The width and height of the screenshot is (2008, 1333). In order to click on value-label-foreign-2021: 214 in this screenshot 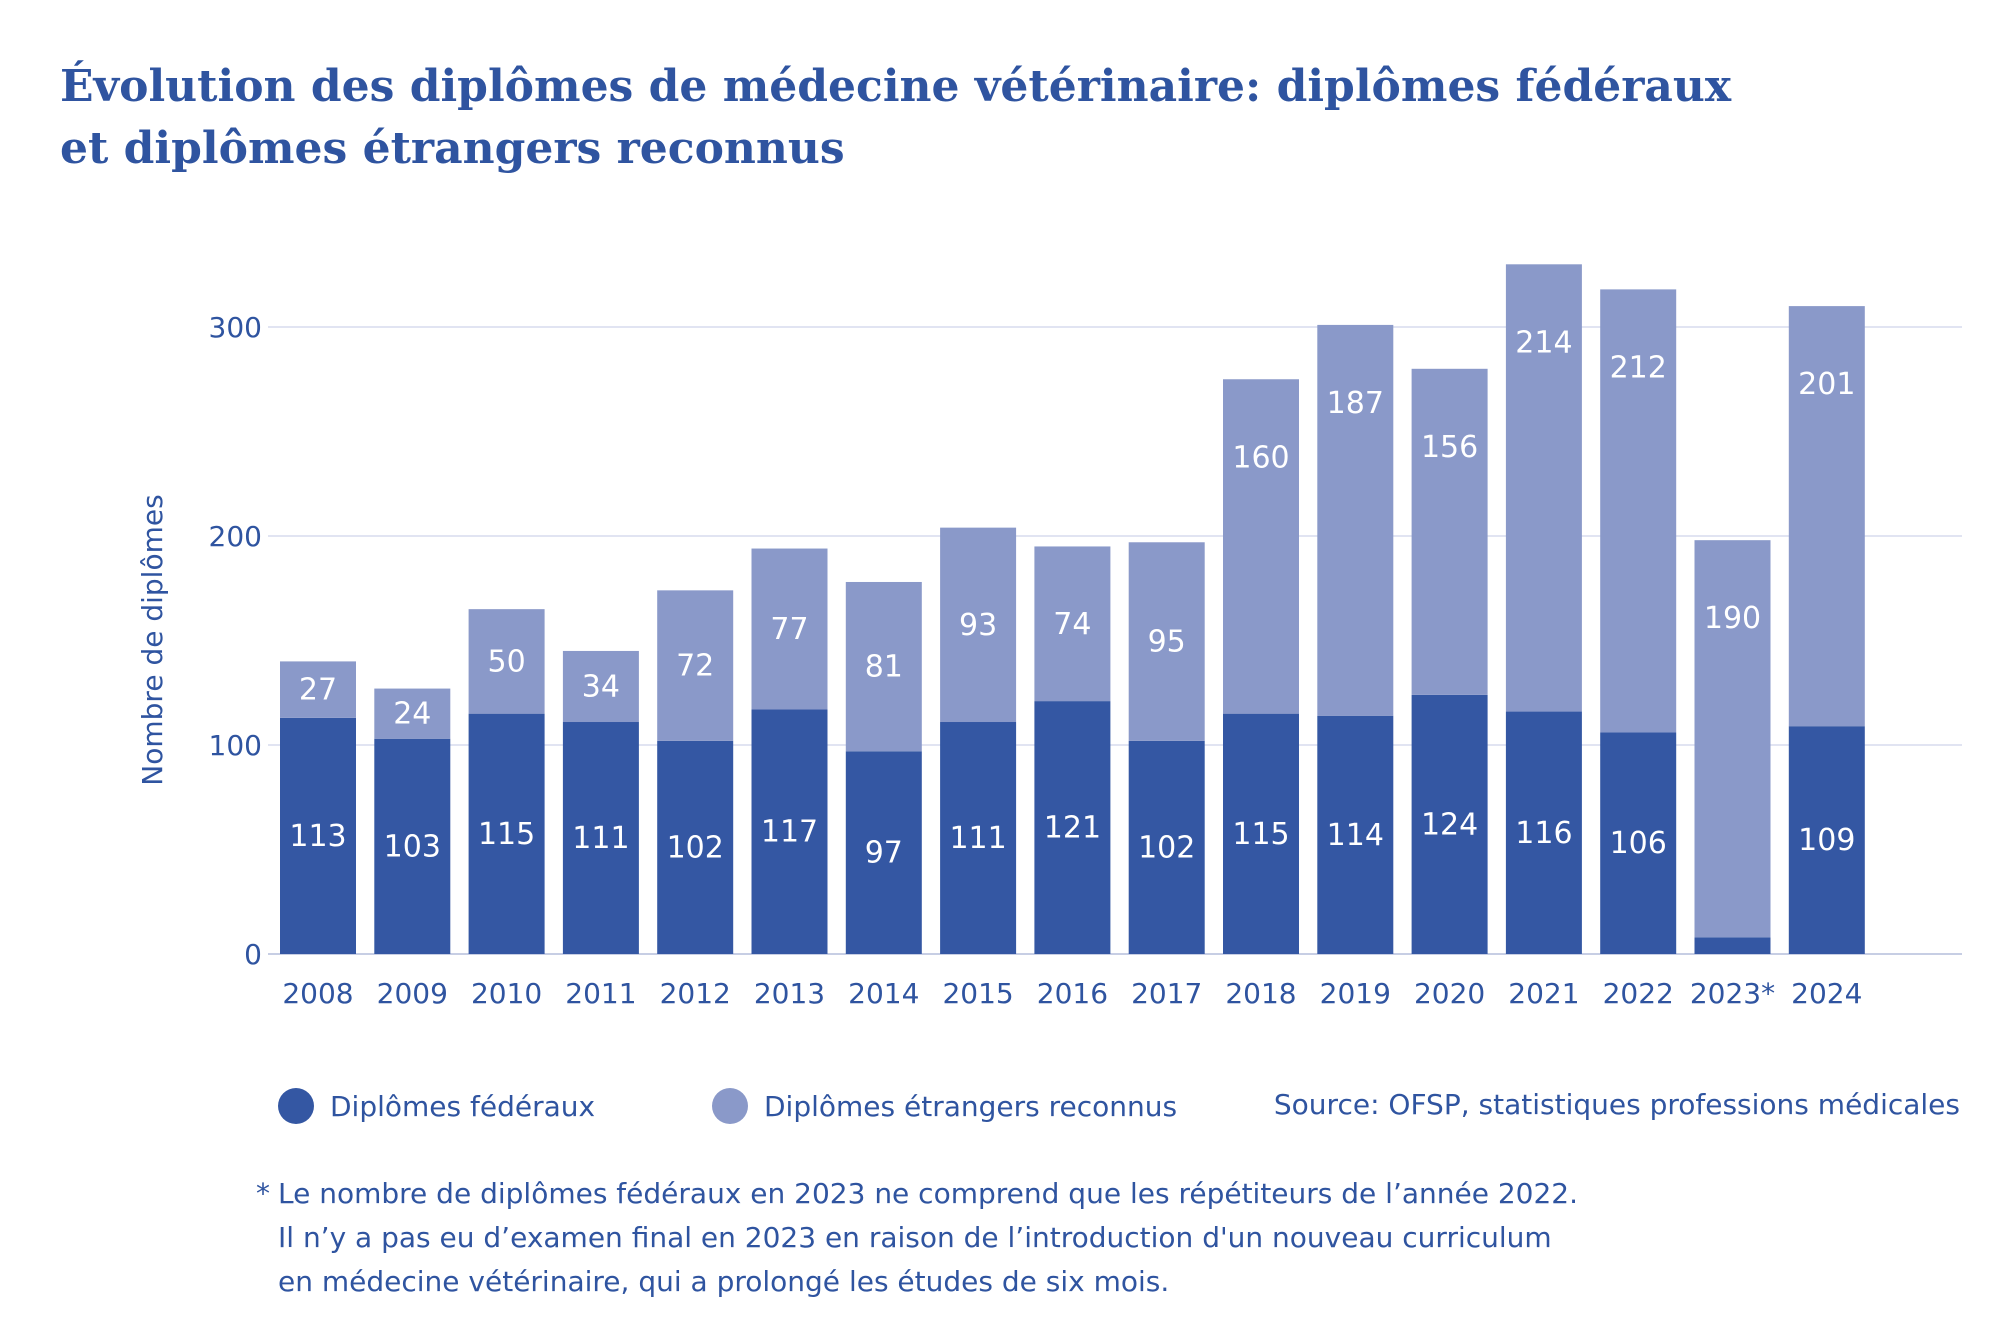, I will do `click(1543, 342)`.